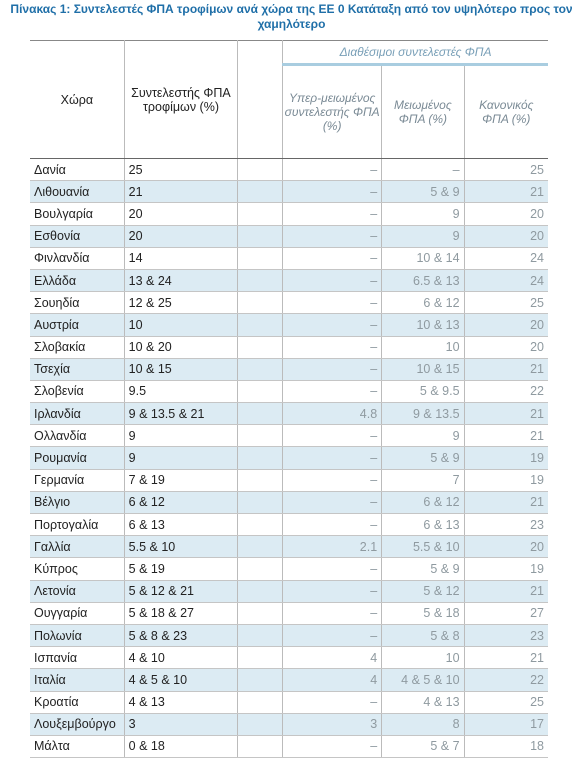 Image resolution: width=583 pixels, height=761 pixels. Describe the element at coordinates (180, 480) in the screenshot. I see `rate-cell: 7 & 19` at that location.